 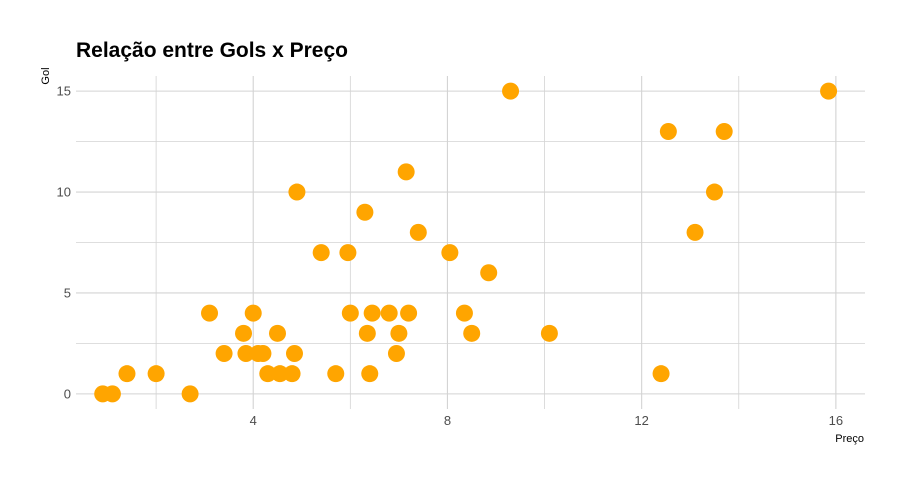 What do you see at coordinates (253, 420) in the screenshot?
I see `x-tick-label: 4` at bounding box center [253, 420].